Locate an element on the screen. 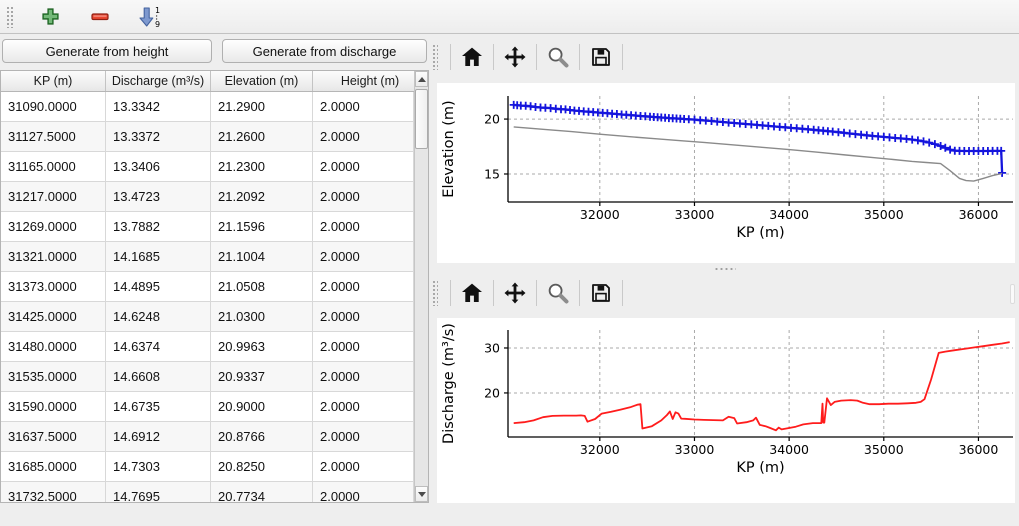 Image resolution: width=1019 pixels, height=526 pixels. table-cell: 31373.0000 is located at coordinates (53, 286).